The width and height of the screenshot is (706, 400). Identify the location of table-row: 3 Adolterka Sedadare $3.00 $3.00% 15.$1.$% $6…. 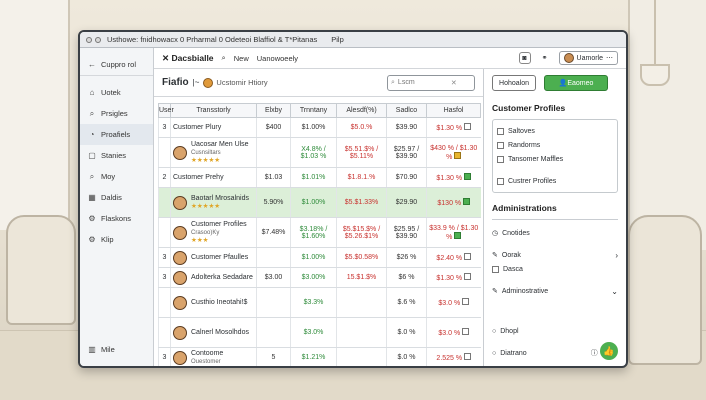
(319, 277).